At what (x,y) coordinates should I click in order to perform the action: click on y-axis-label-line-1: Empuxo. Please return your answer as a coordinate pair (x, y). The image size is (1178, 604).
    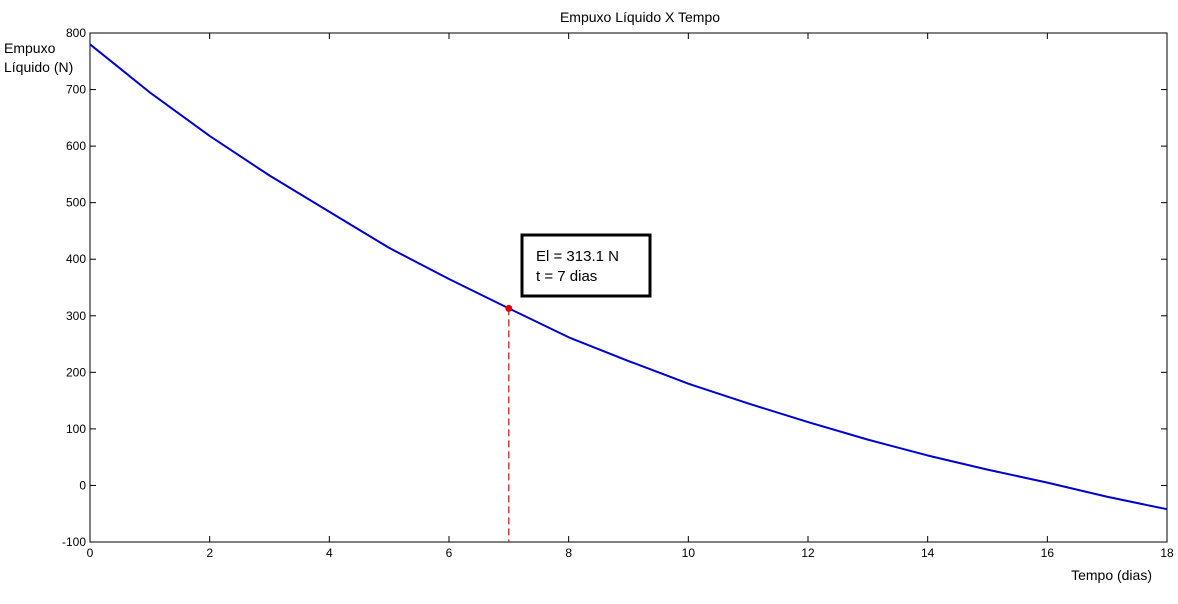
    Looking at the image, I should click on (30, 48).